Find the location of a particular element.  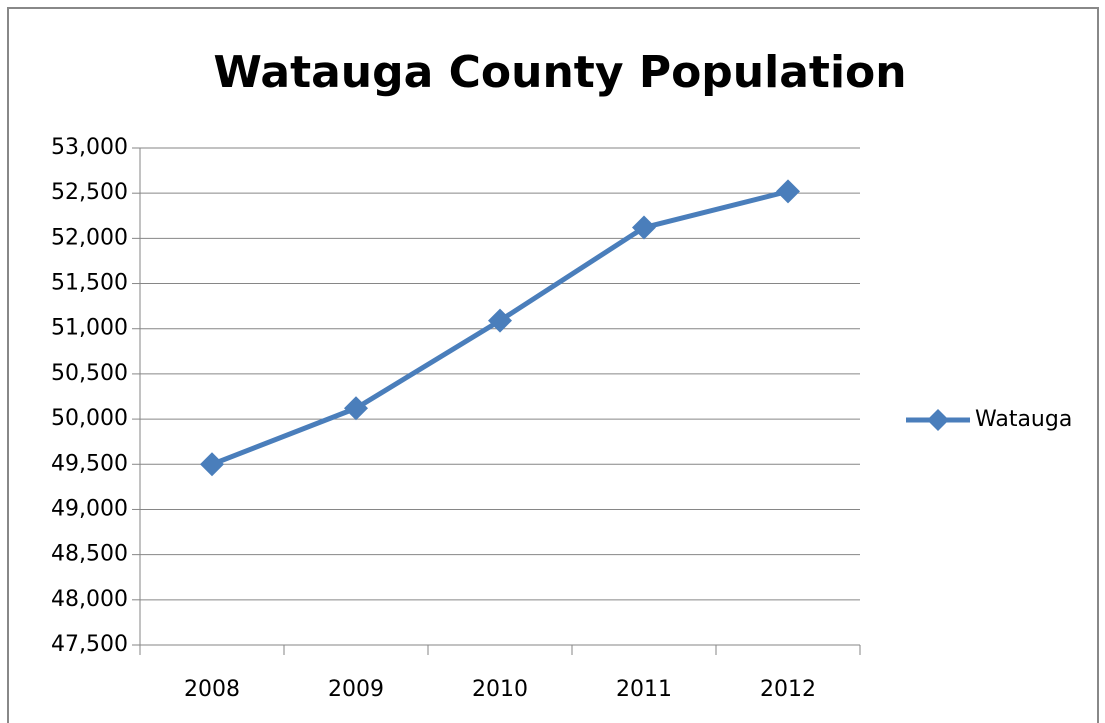

chart-title: Watauga County Population is located at coordinates (559, 72).